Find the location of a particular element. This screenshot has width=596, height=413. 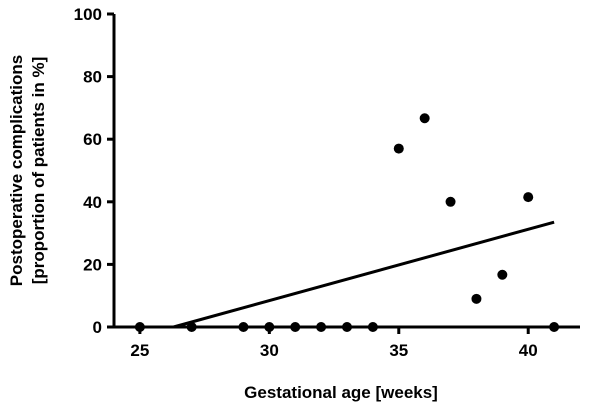

y-axis-title-line: Postoperative complications is located at coordinates (16, 170).